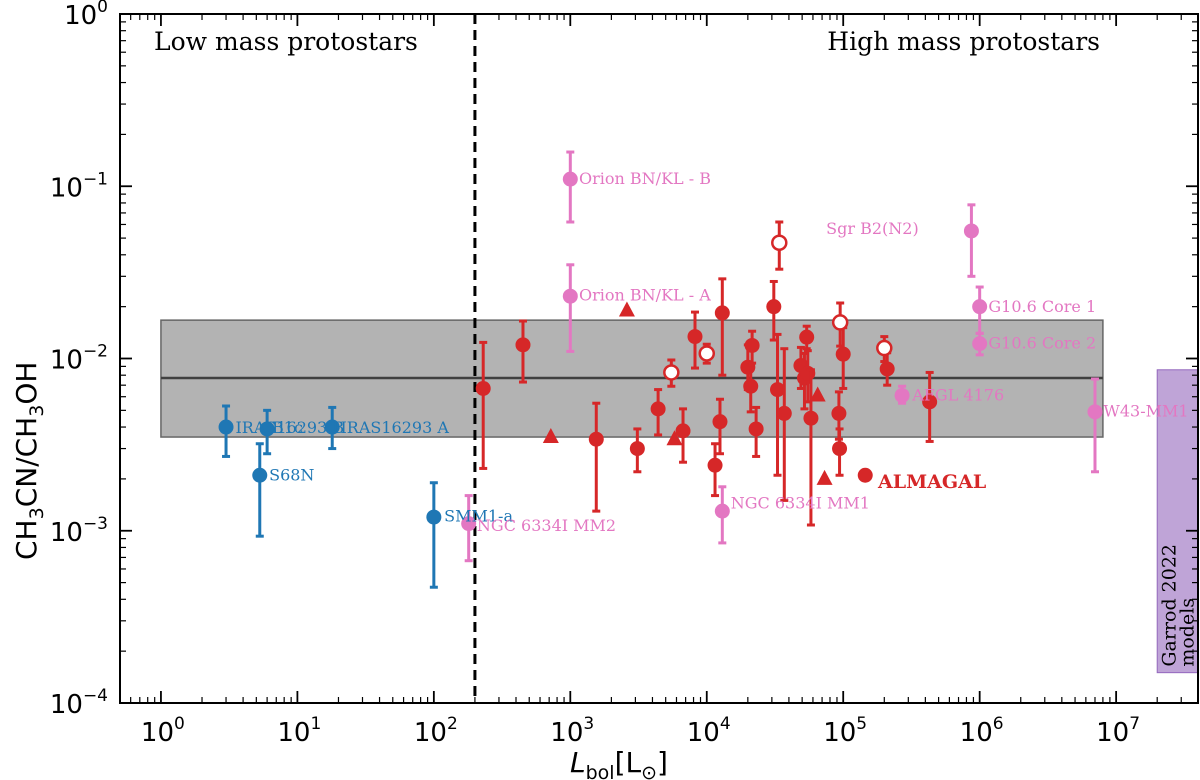 This screenshot has height=780, width=1200. I want to click on x-tick-label: 10⁴, so click(709, 731).